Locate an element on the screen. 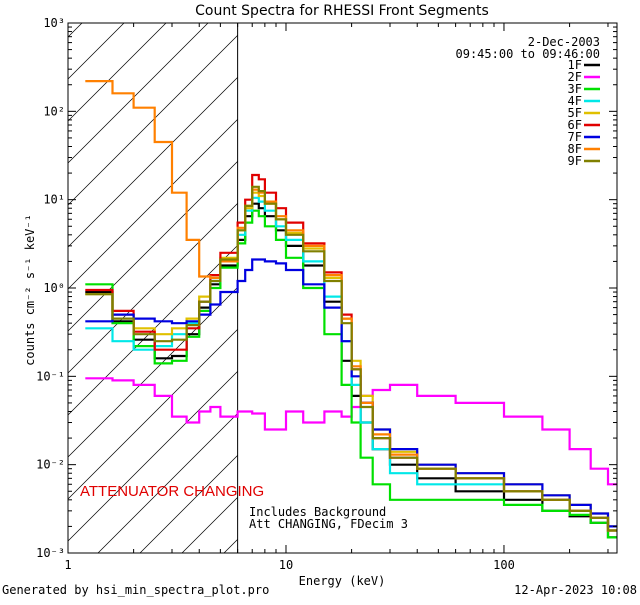 The height and width of the screenshot is (605, 640). y-tick-label: 10¹ is located at coordinates (54, 200).